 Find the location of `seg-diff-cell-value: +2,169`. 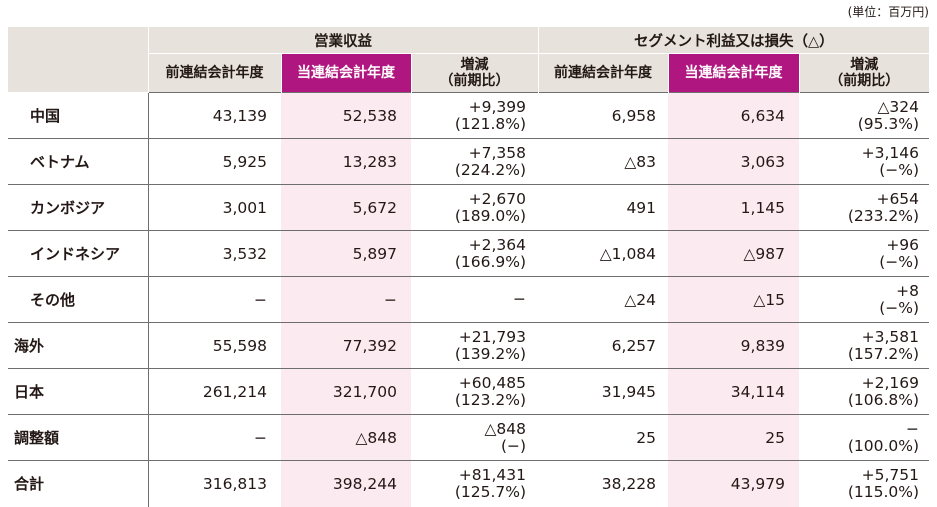

seg-diff-cell-value: +2,169 is located at coordinates (890, 382).